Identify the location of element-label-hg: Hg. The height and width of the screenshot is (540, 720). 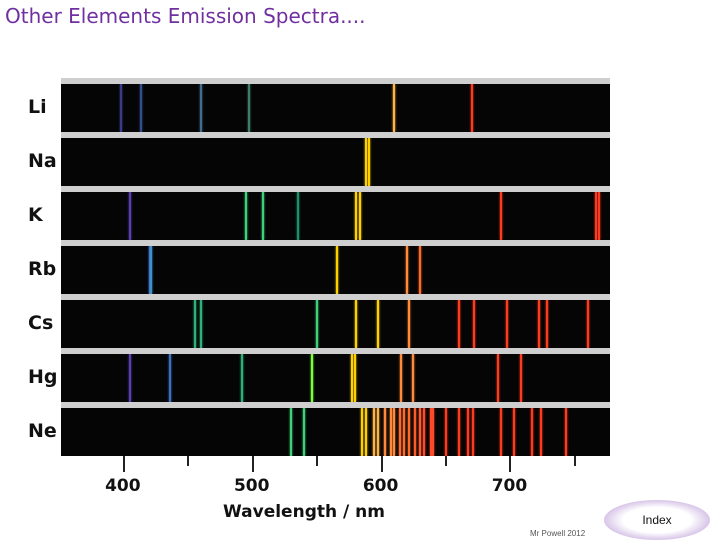
(43, 377).